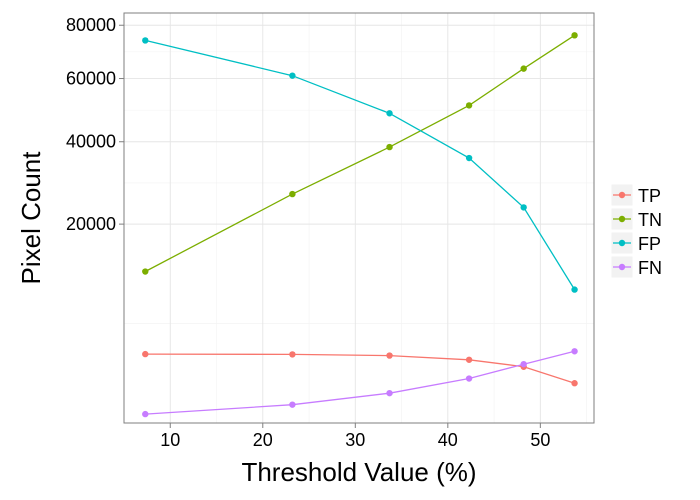 This screenshot has width=700, height=500. What do you see at coordinates (649, 196) in the screenshot?
I see `legend-label: TP` at bounding box center [649, 196].